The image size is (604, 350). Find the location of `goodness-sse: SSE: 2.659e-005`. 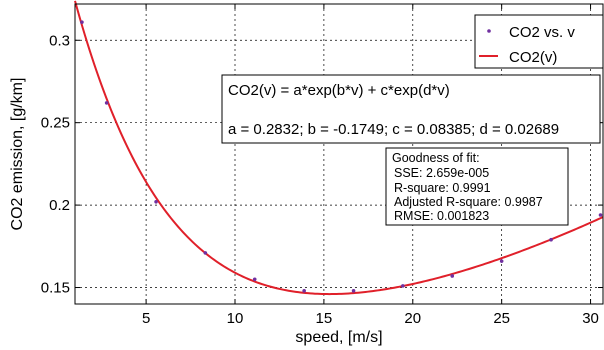

goodness-sse: SSE: 2.659e-005 is located at coordinates (441, 173).